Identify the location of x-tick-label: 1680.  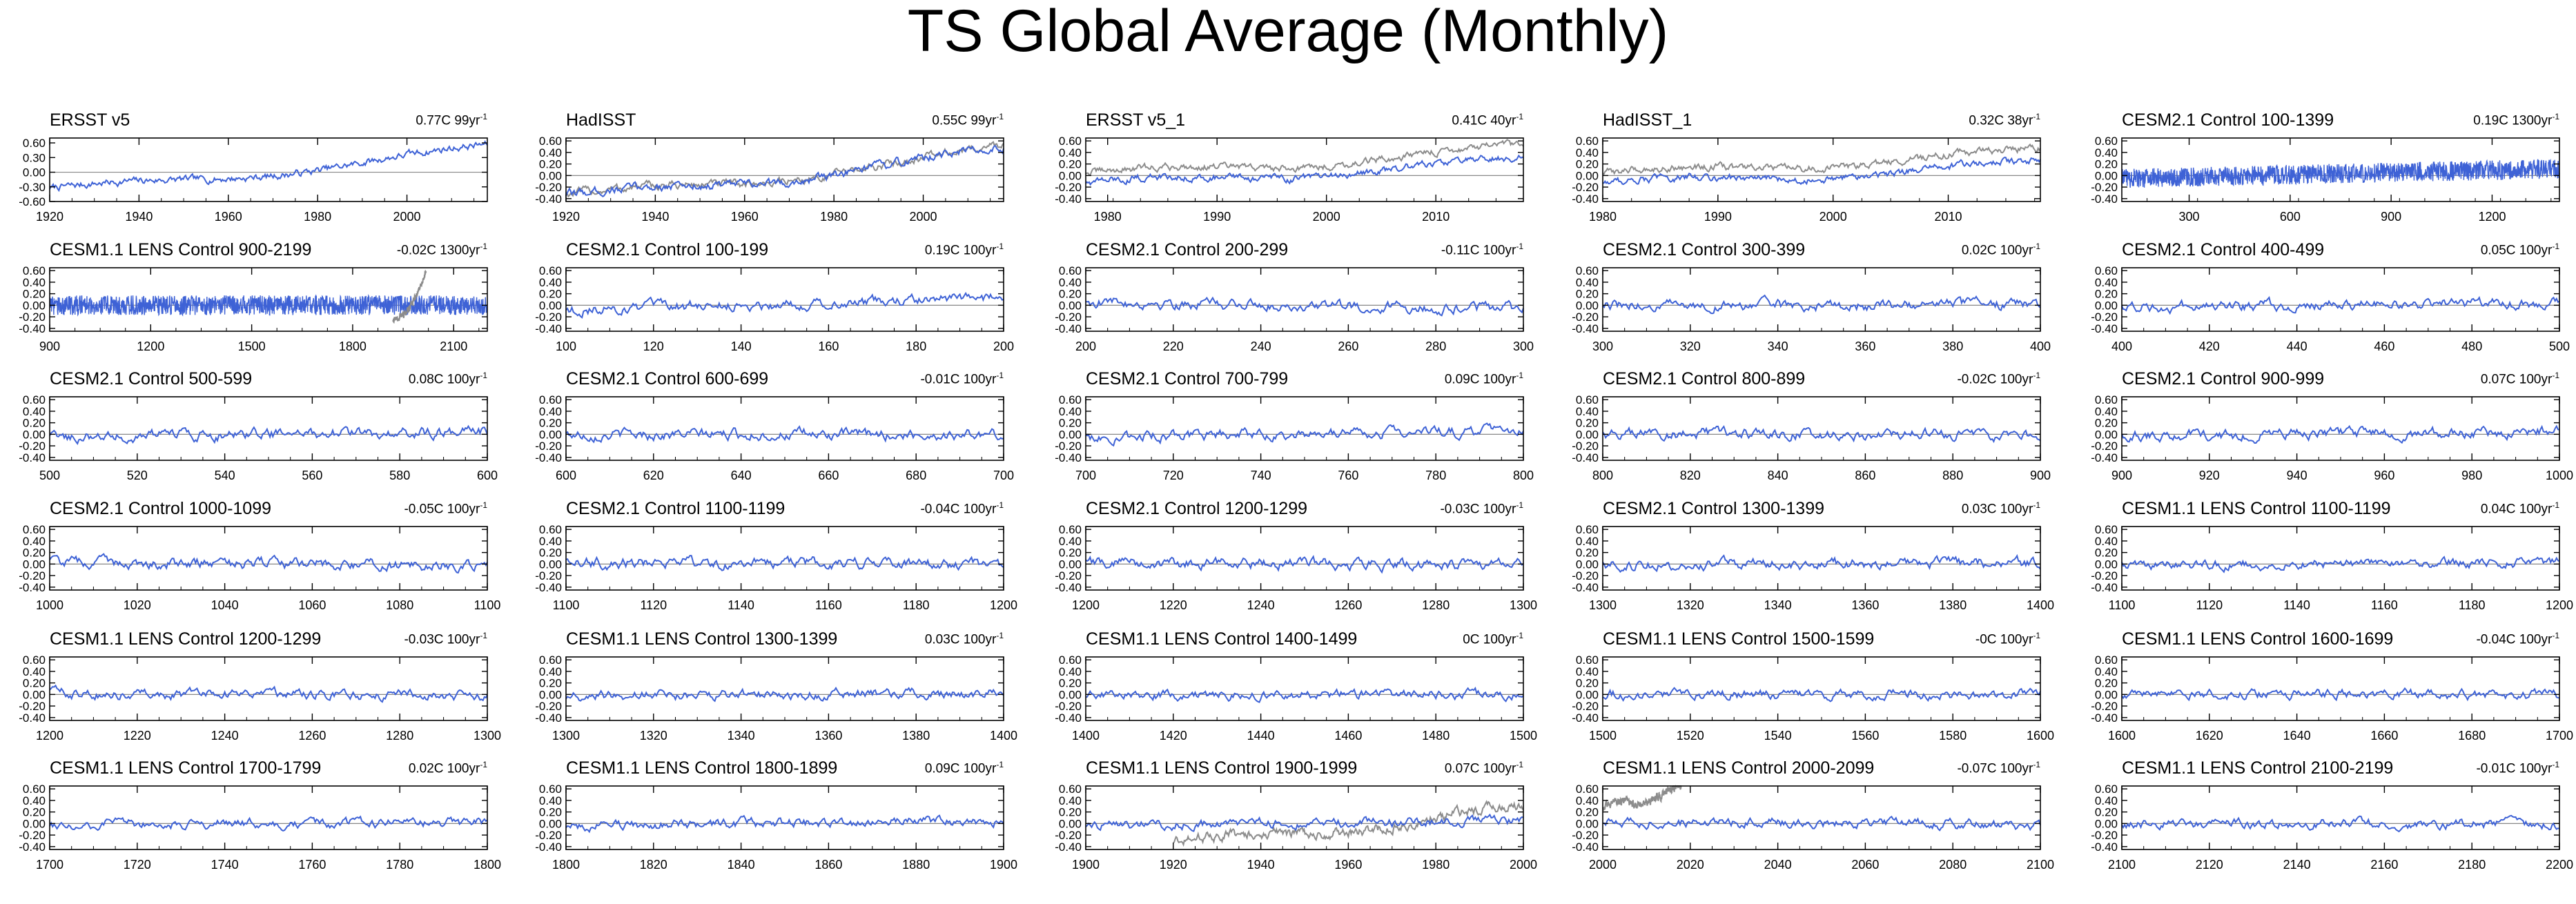
(2472, 736).